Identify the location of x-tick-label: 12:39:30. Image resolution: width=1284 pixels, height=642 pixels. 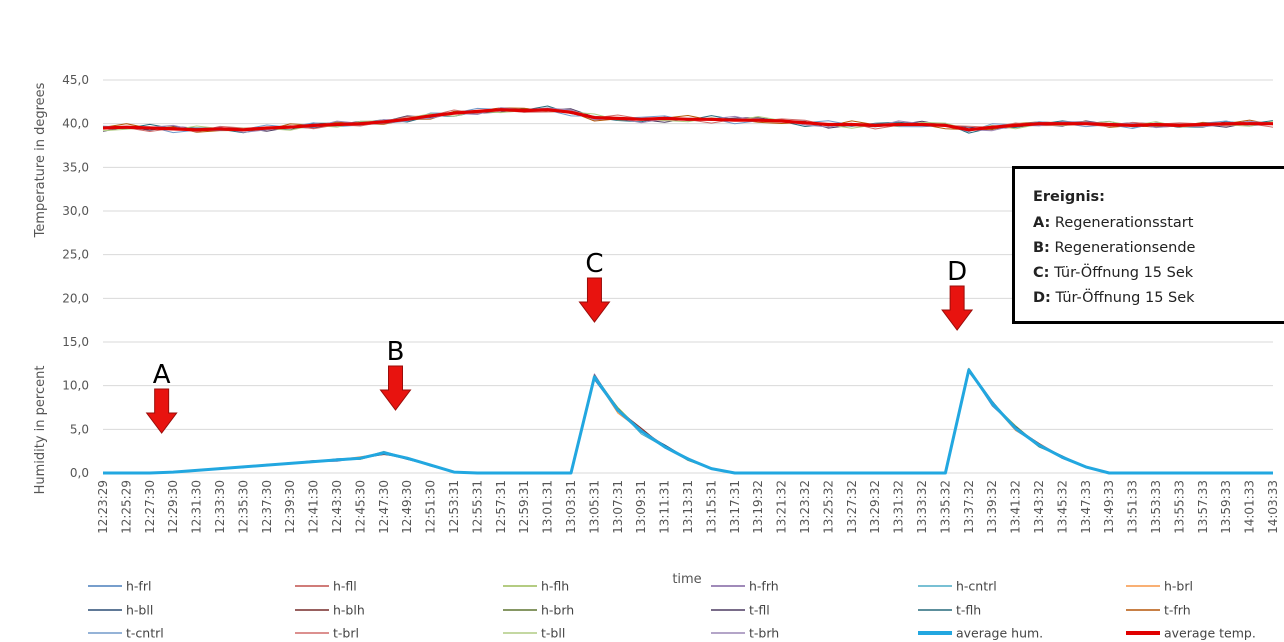
(290, 507).